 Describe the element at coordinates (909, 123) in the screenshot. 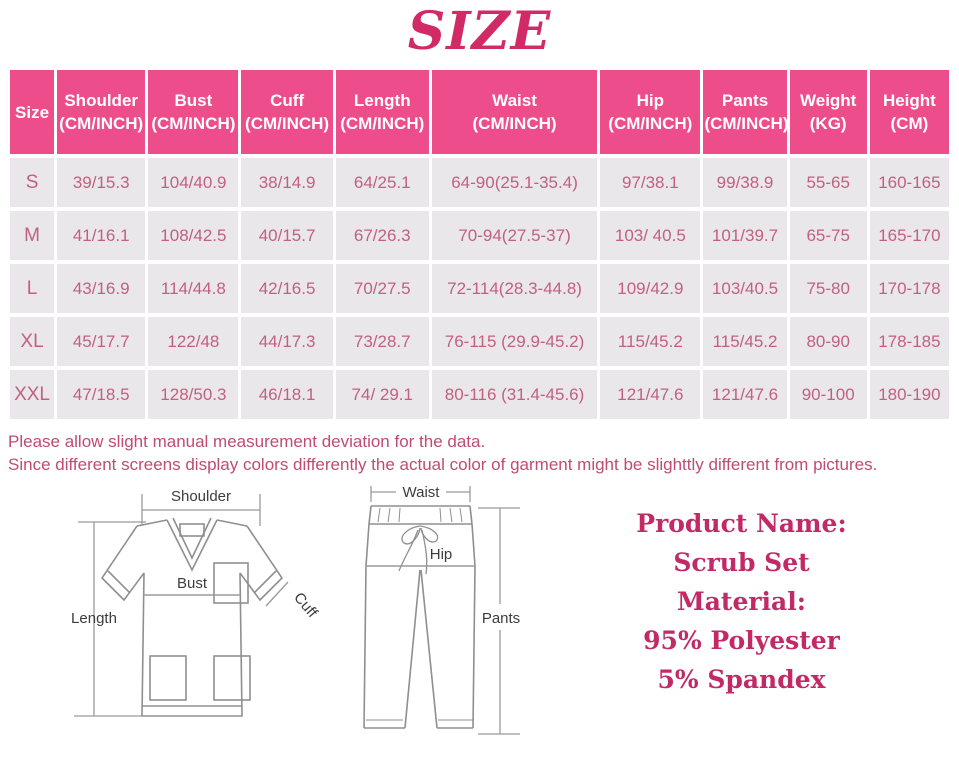

I see `col-header-line2: (CM)` at that location.